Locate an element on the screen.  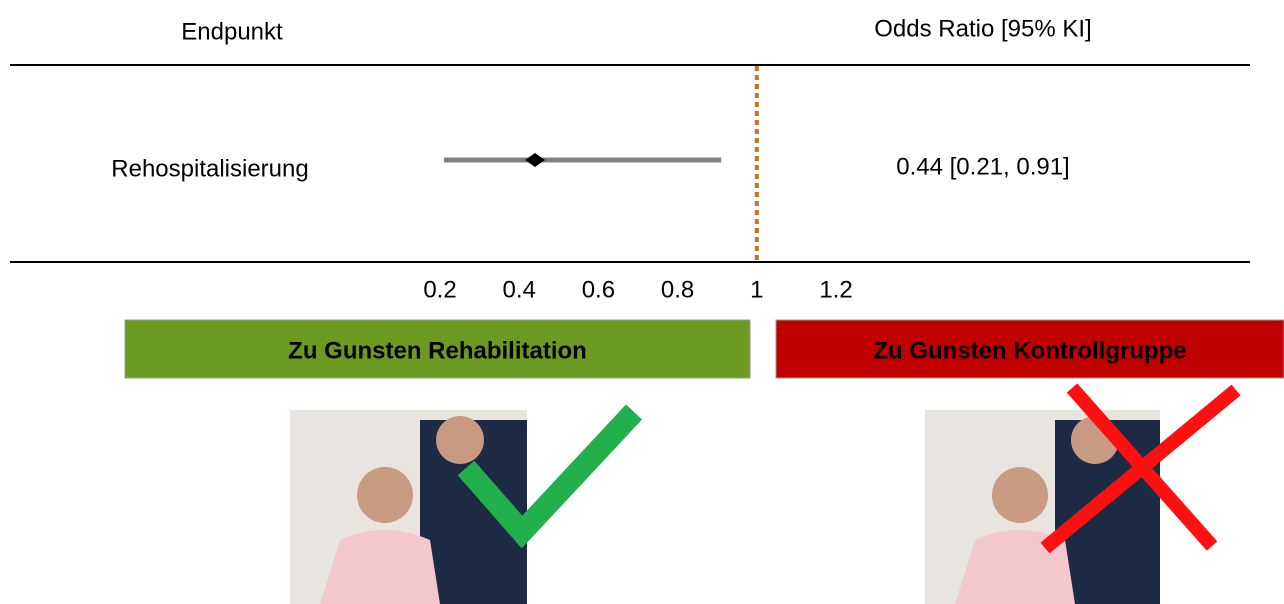
column-header: Odds Ratio [95% KI] is located at coordinates (982, 28).